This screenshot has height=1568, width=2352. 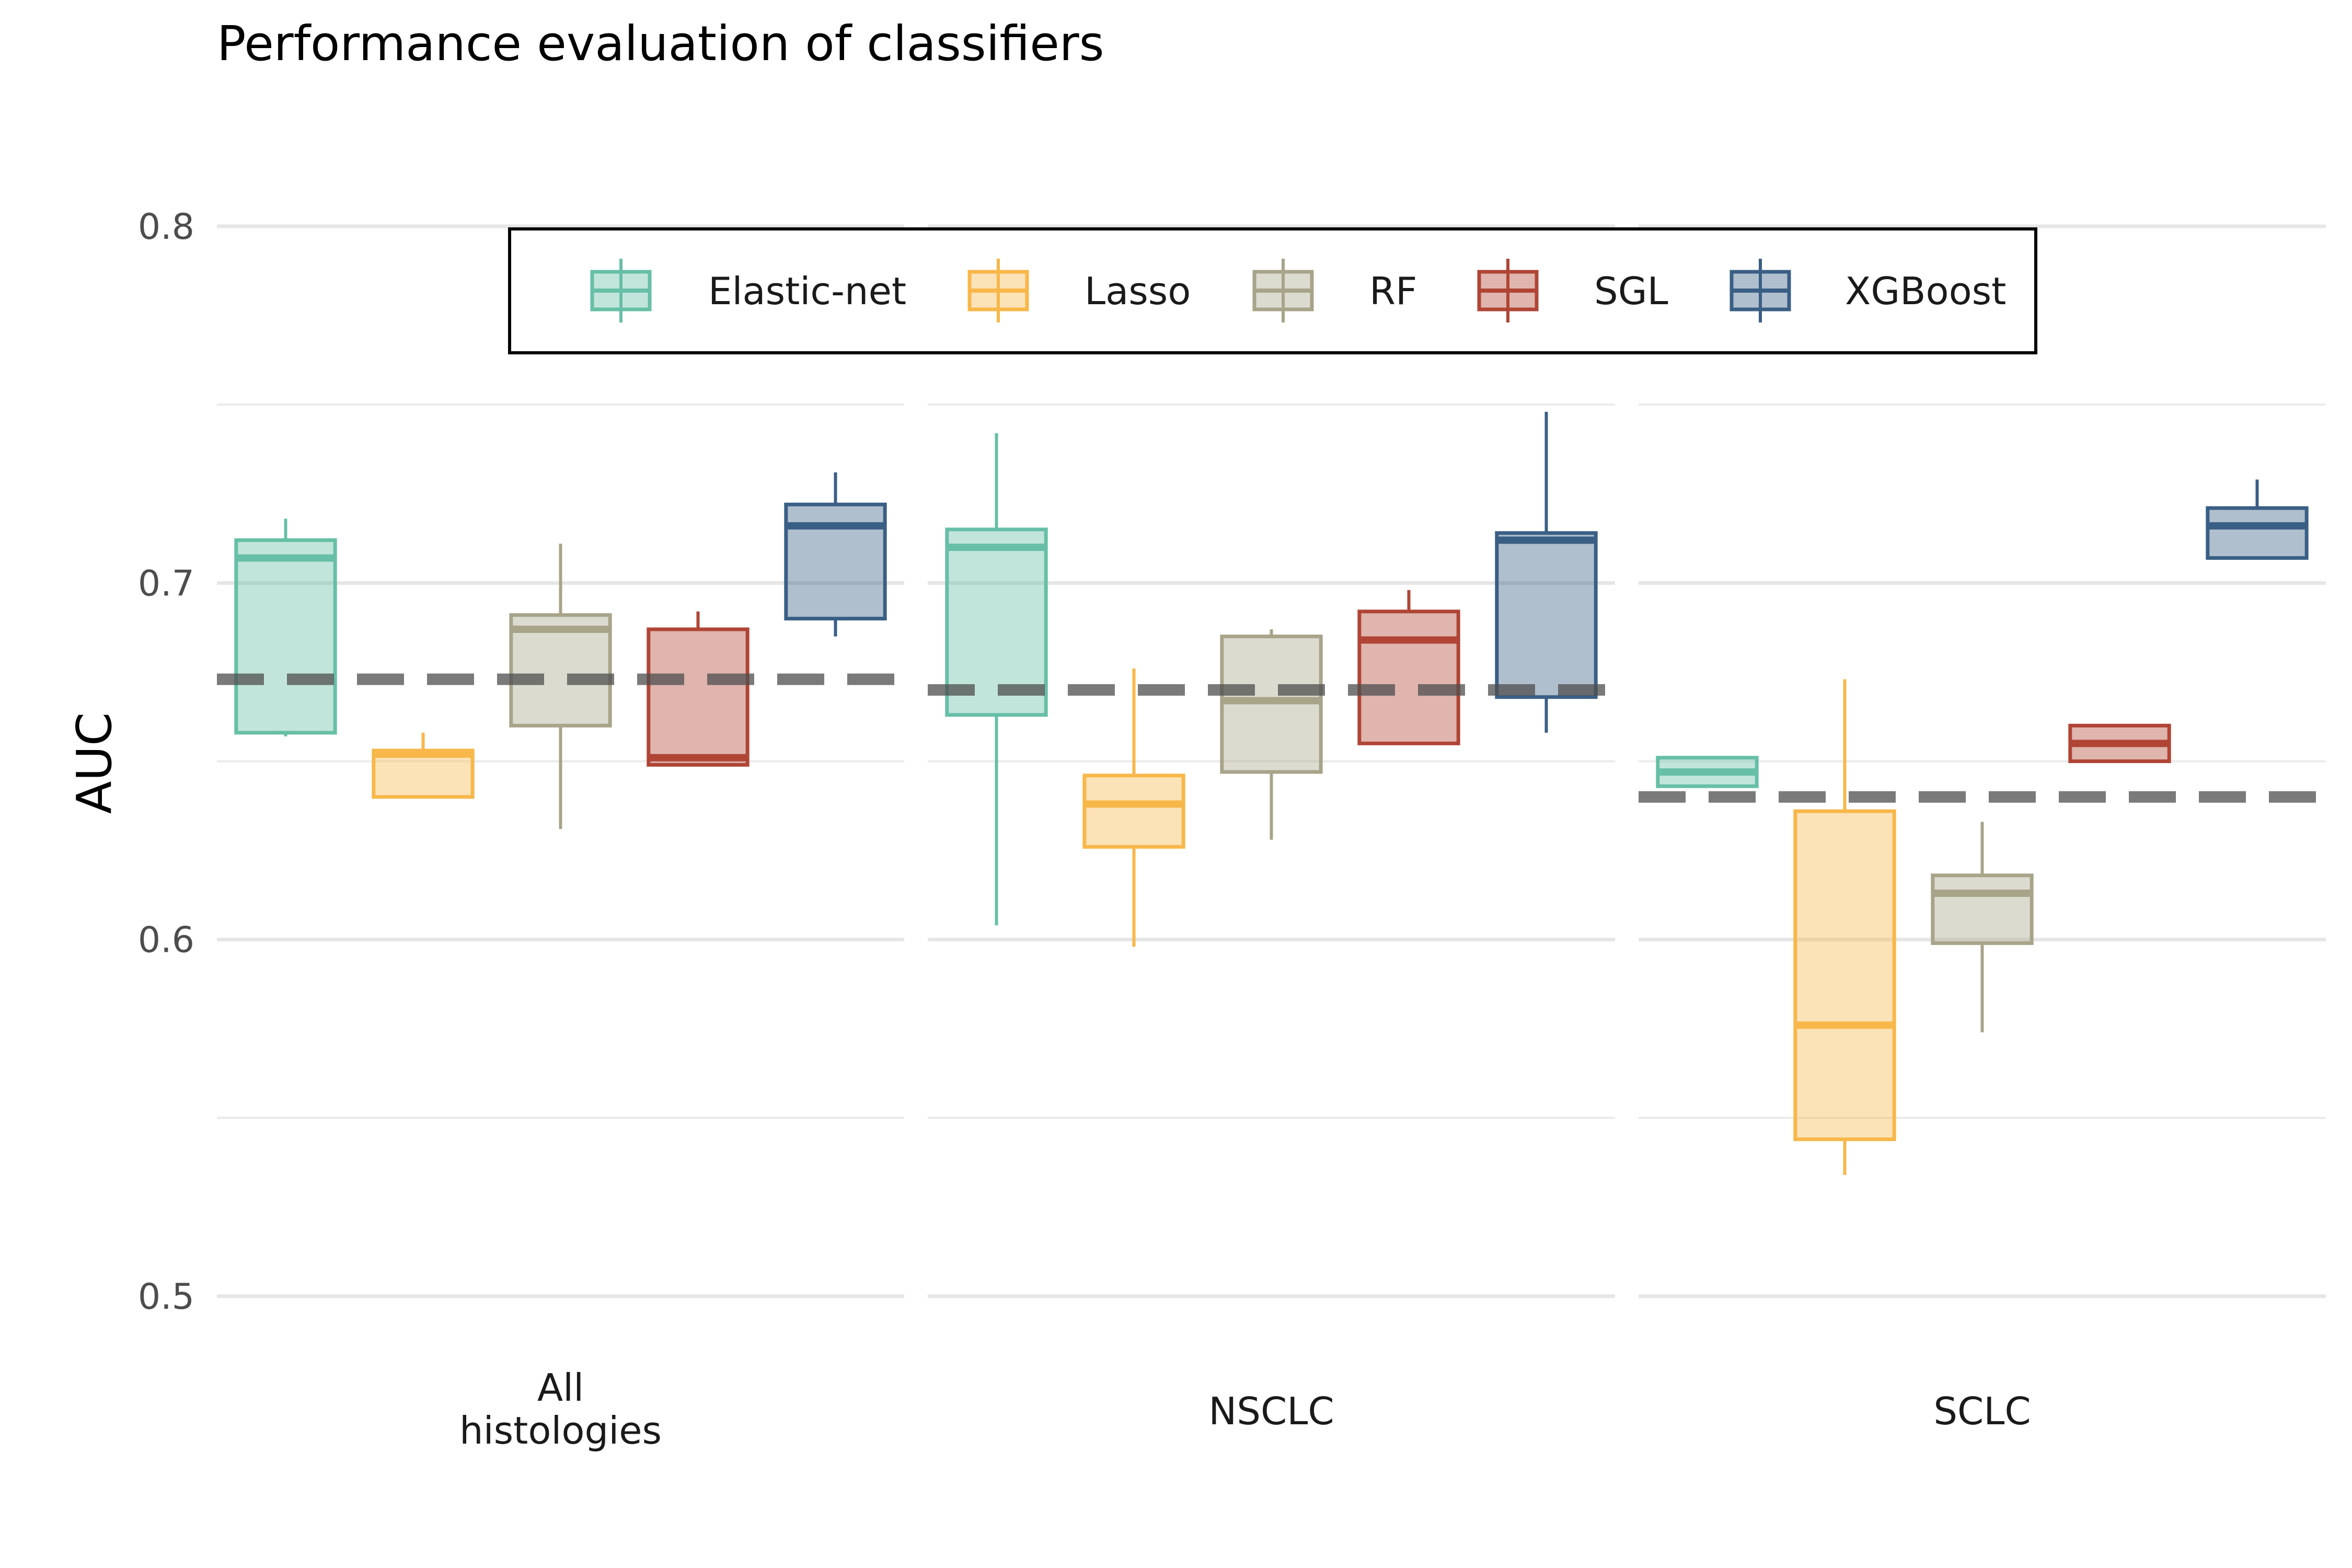 What do you see at coordinates (660, 44) in the screenshot?
I see `chart-title: Performance evaluation of classifiers` at bounding box center [660, 44].